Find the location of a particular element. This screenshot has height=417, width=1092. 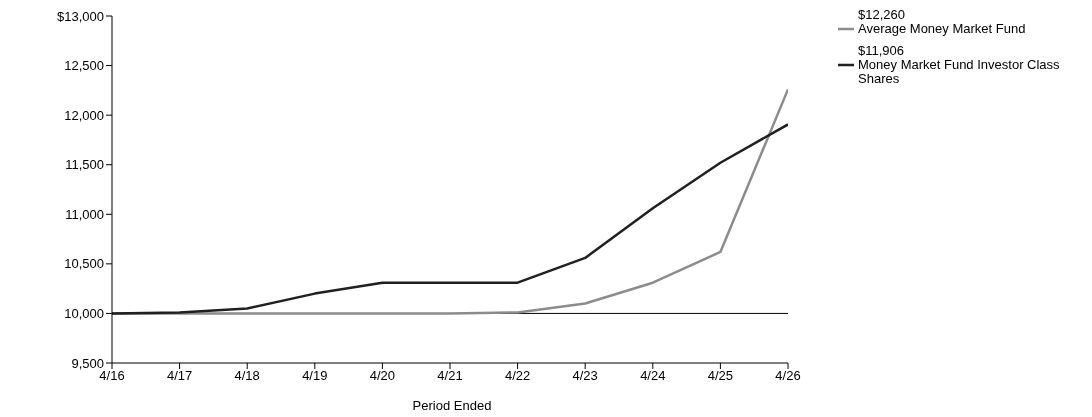

x-tick-label: 4/22 is located at coordinates (517, 376).